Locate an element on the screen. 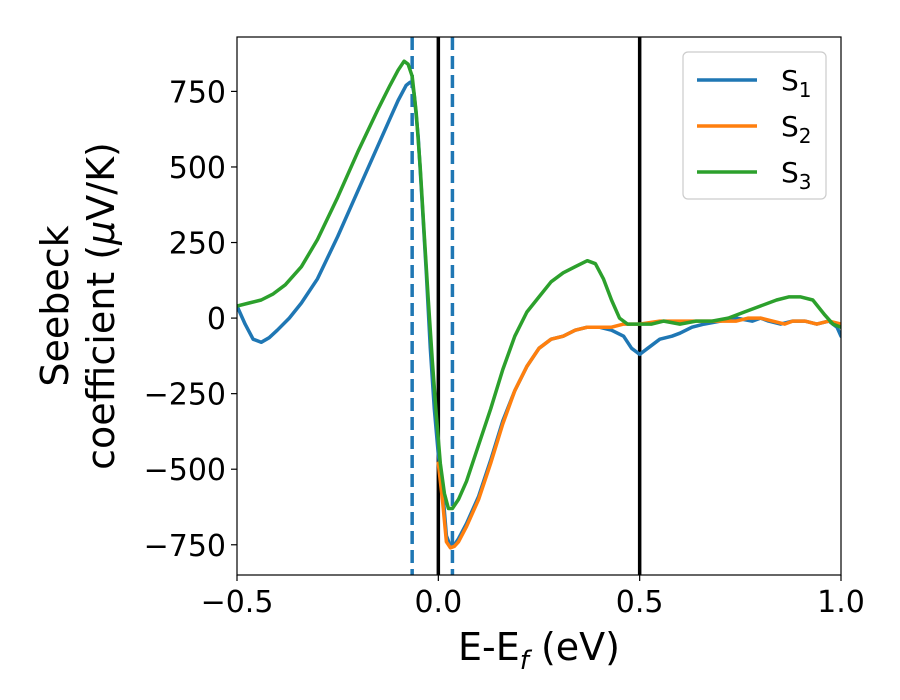 The width and height of the screenshot is (900, 700). x-tick-label: 0.0 is located at coordinates (438, 602).